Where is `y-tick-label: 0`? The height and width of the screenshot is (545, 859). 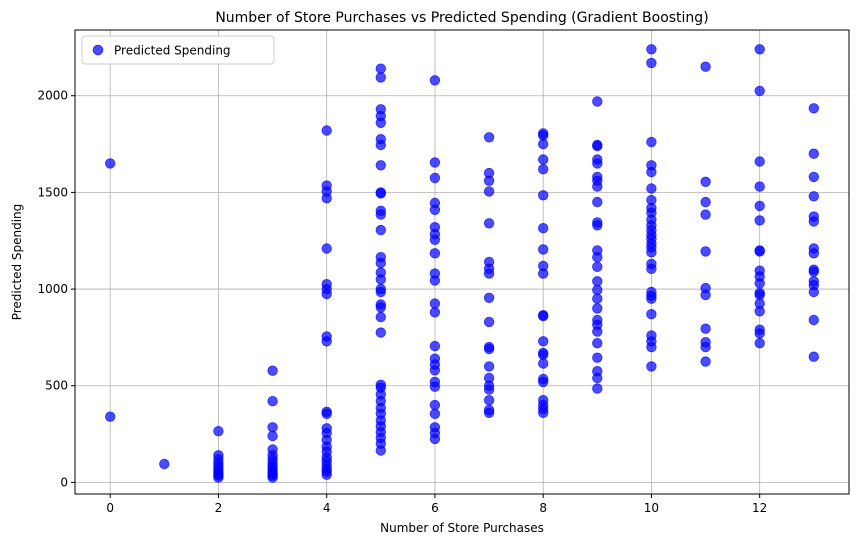 y-tick-label: 0 is located at coordinates (64, 482).